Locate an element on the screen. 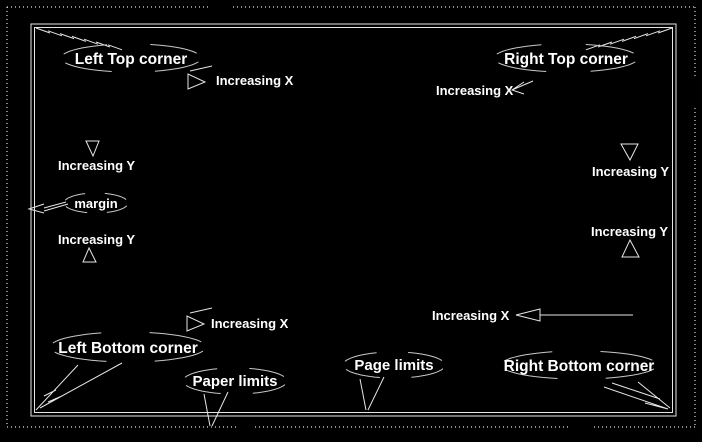 The width and height of the screenshot is (702, 442). left-bottom-corner-ornament is located at coordinates (128, 347).